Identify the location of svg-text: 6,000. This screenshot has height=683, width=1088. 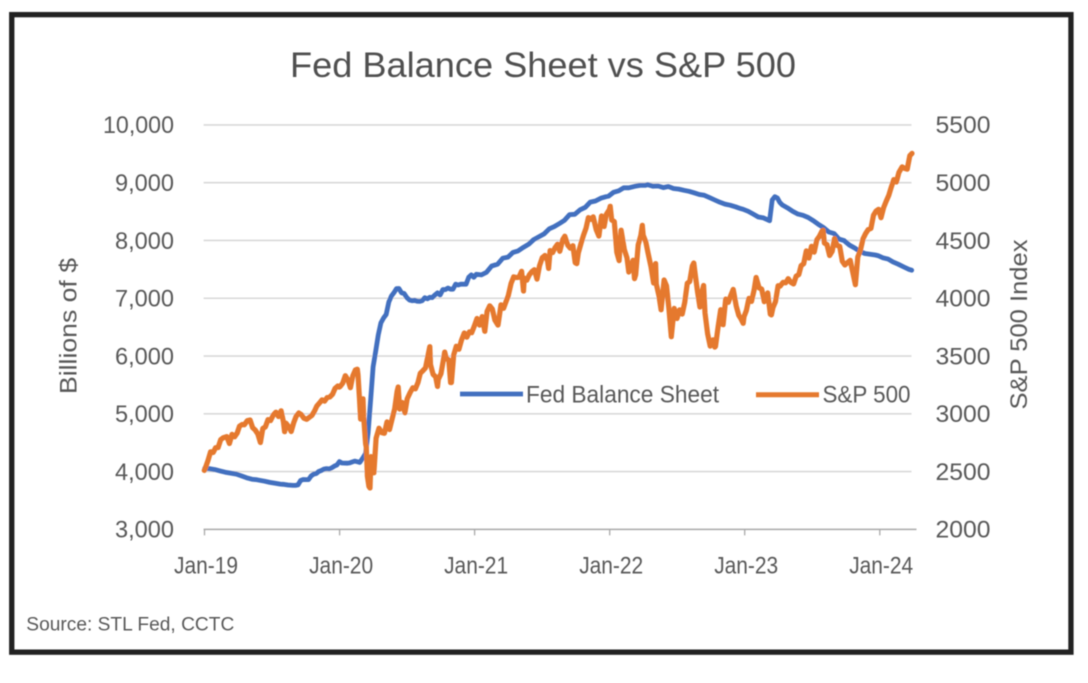
(144, 356).